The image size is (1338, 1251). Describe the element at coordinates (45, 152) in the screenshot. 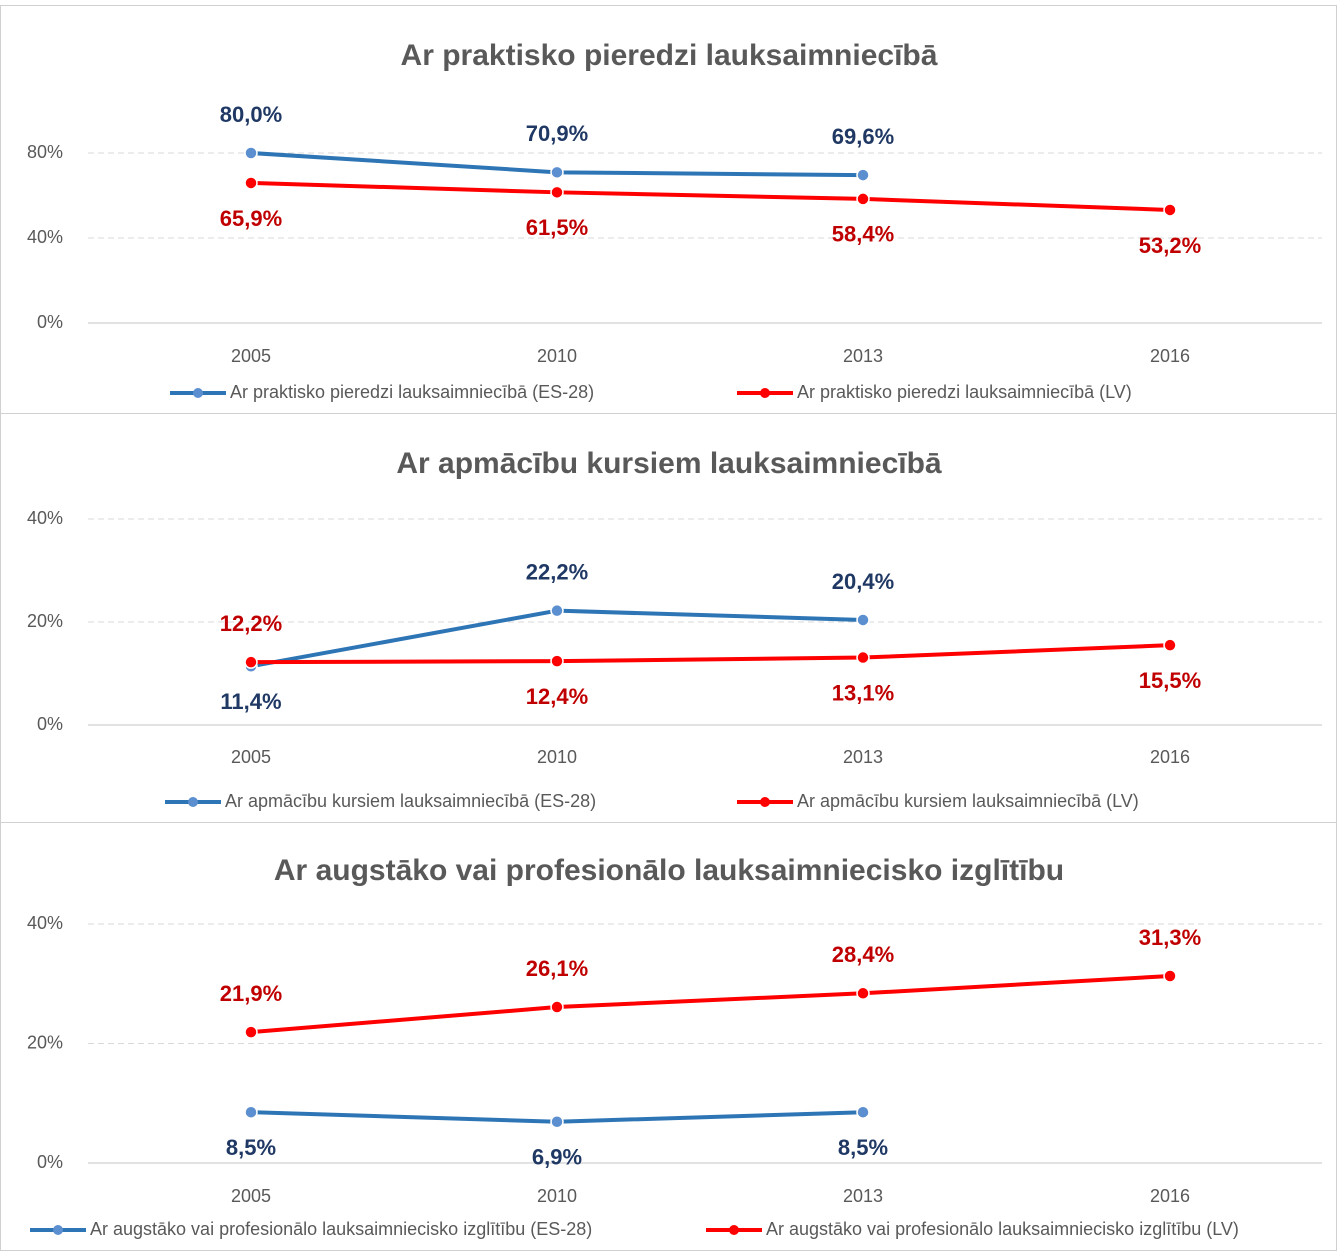

I see `y-tick-label: 80%` at that location.